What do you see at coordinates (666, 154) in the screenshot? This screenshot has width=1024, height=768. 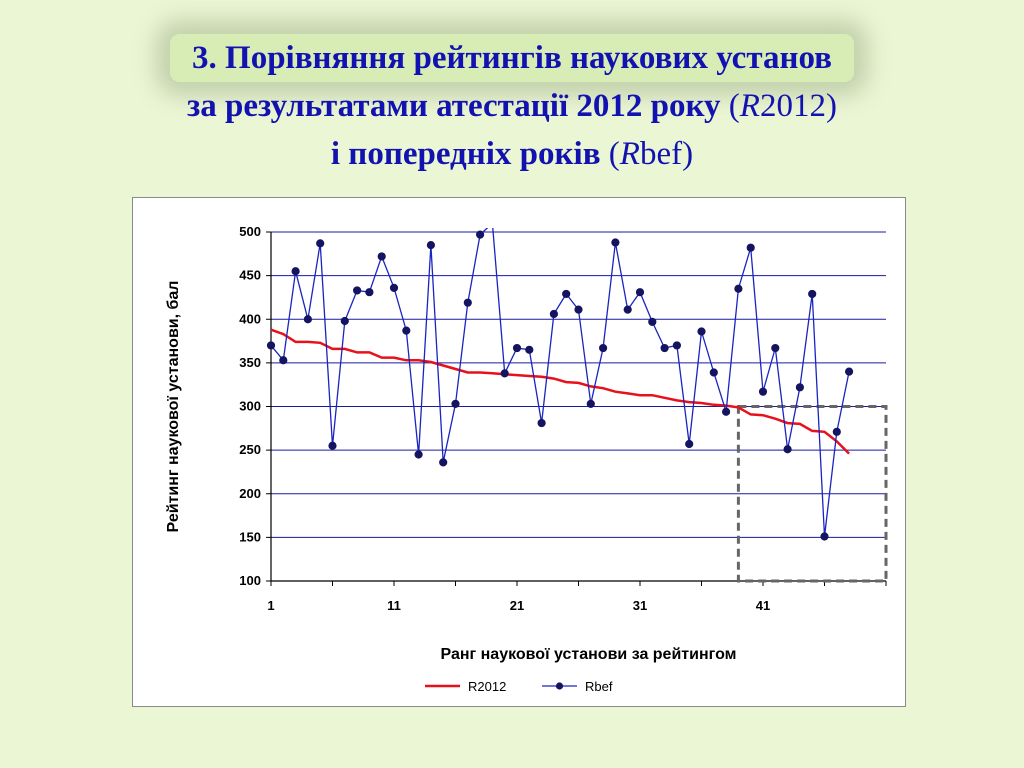 I see `title-line-3-rest: bef)` at bounding box center [666, 154].